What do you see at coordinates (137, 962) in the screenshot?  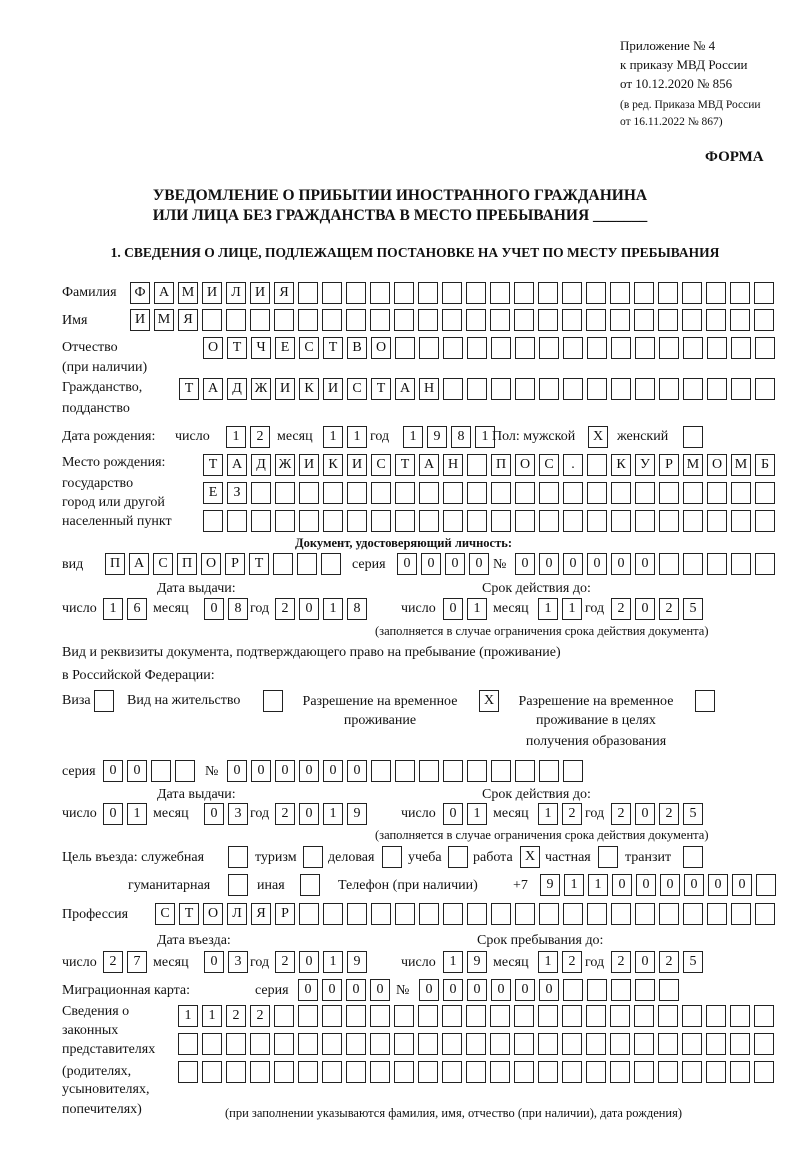 I see `char-box: 7` at bounding box center [137, 962].